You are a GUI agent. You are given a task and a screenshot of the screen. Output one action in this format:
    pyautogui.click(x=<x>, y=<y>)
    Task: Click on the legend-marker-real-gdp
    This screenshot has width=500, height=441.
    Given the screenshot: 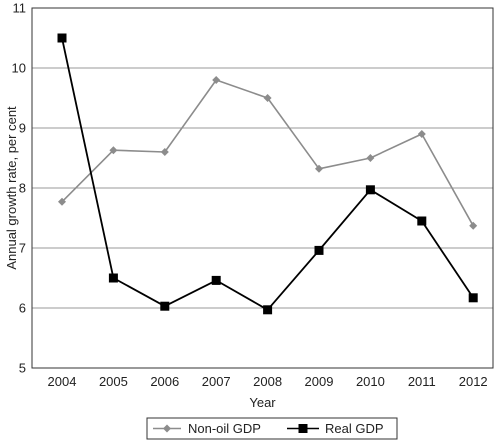 What is the action you would take?
    pyautogui.click(x=303, y=428)
    